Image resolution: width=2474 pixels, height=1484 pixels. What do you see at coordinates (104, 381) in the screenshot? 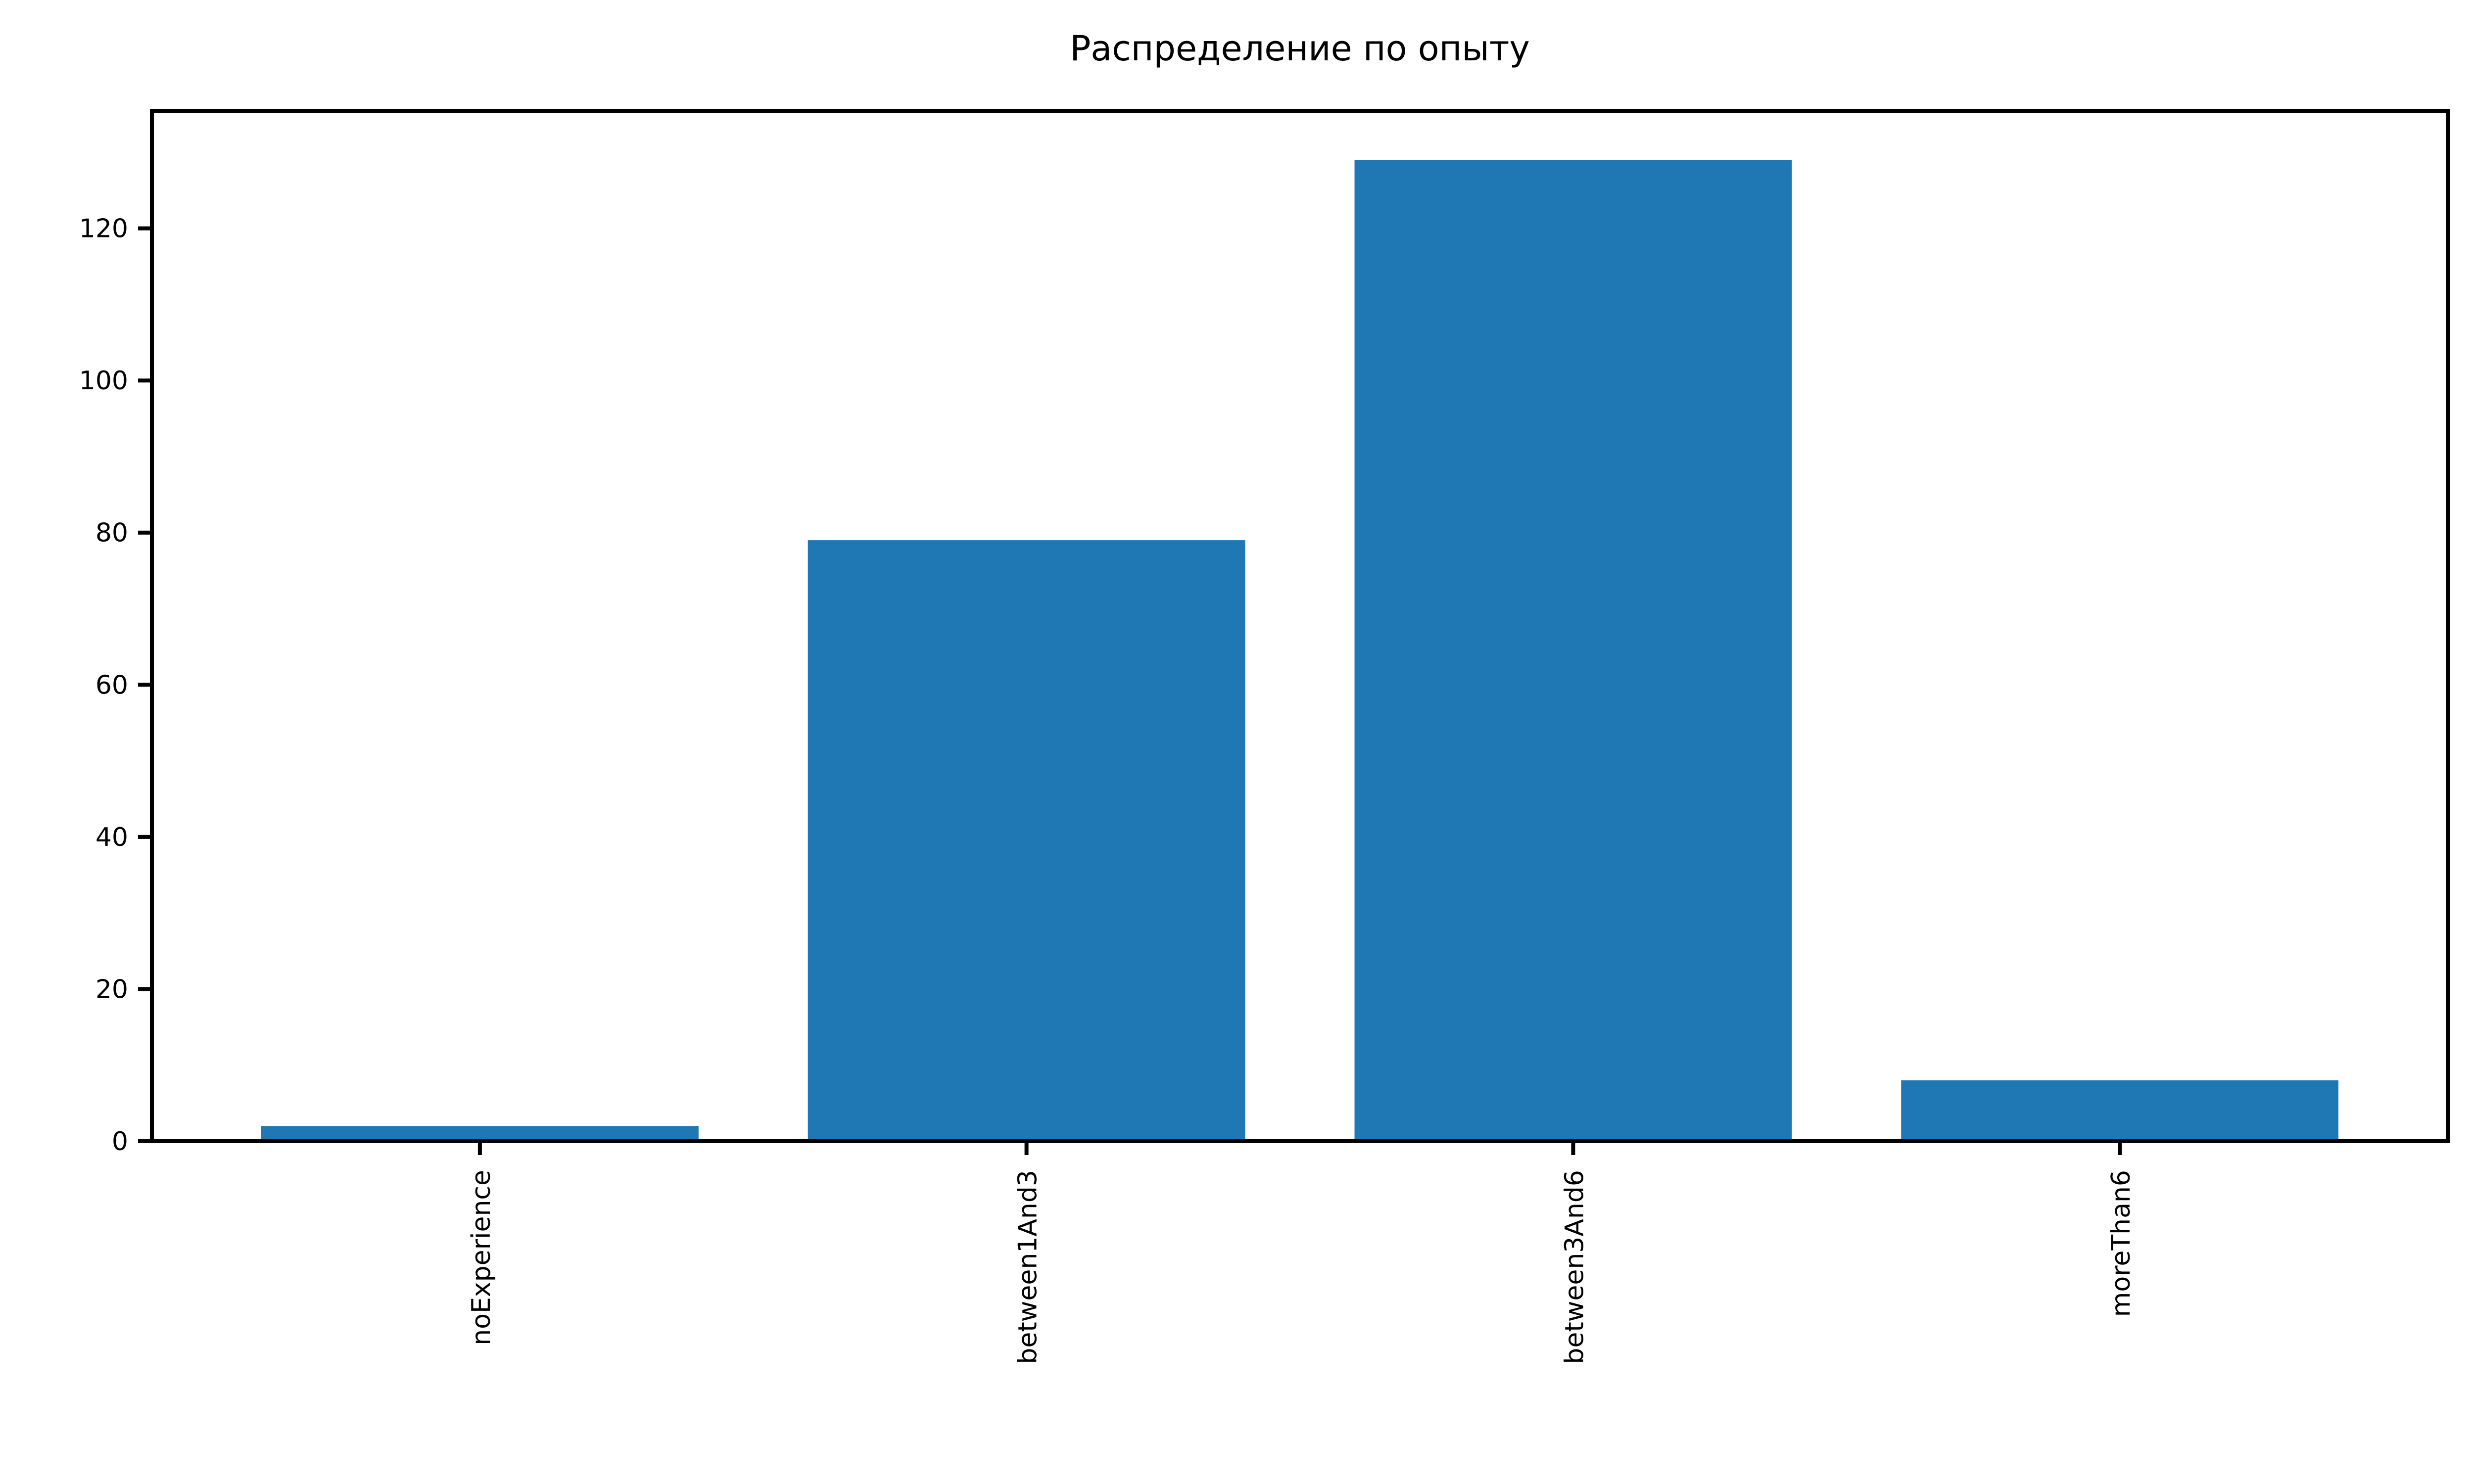
I see `y-tick-label: 100` at bounding box center [104, 381].